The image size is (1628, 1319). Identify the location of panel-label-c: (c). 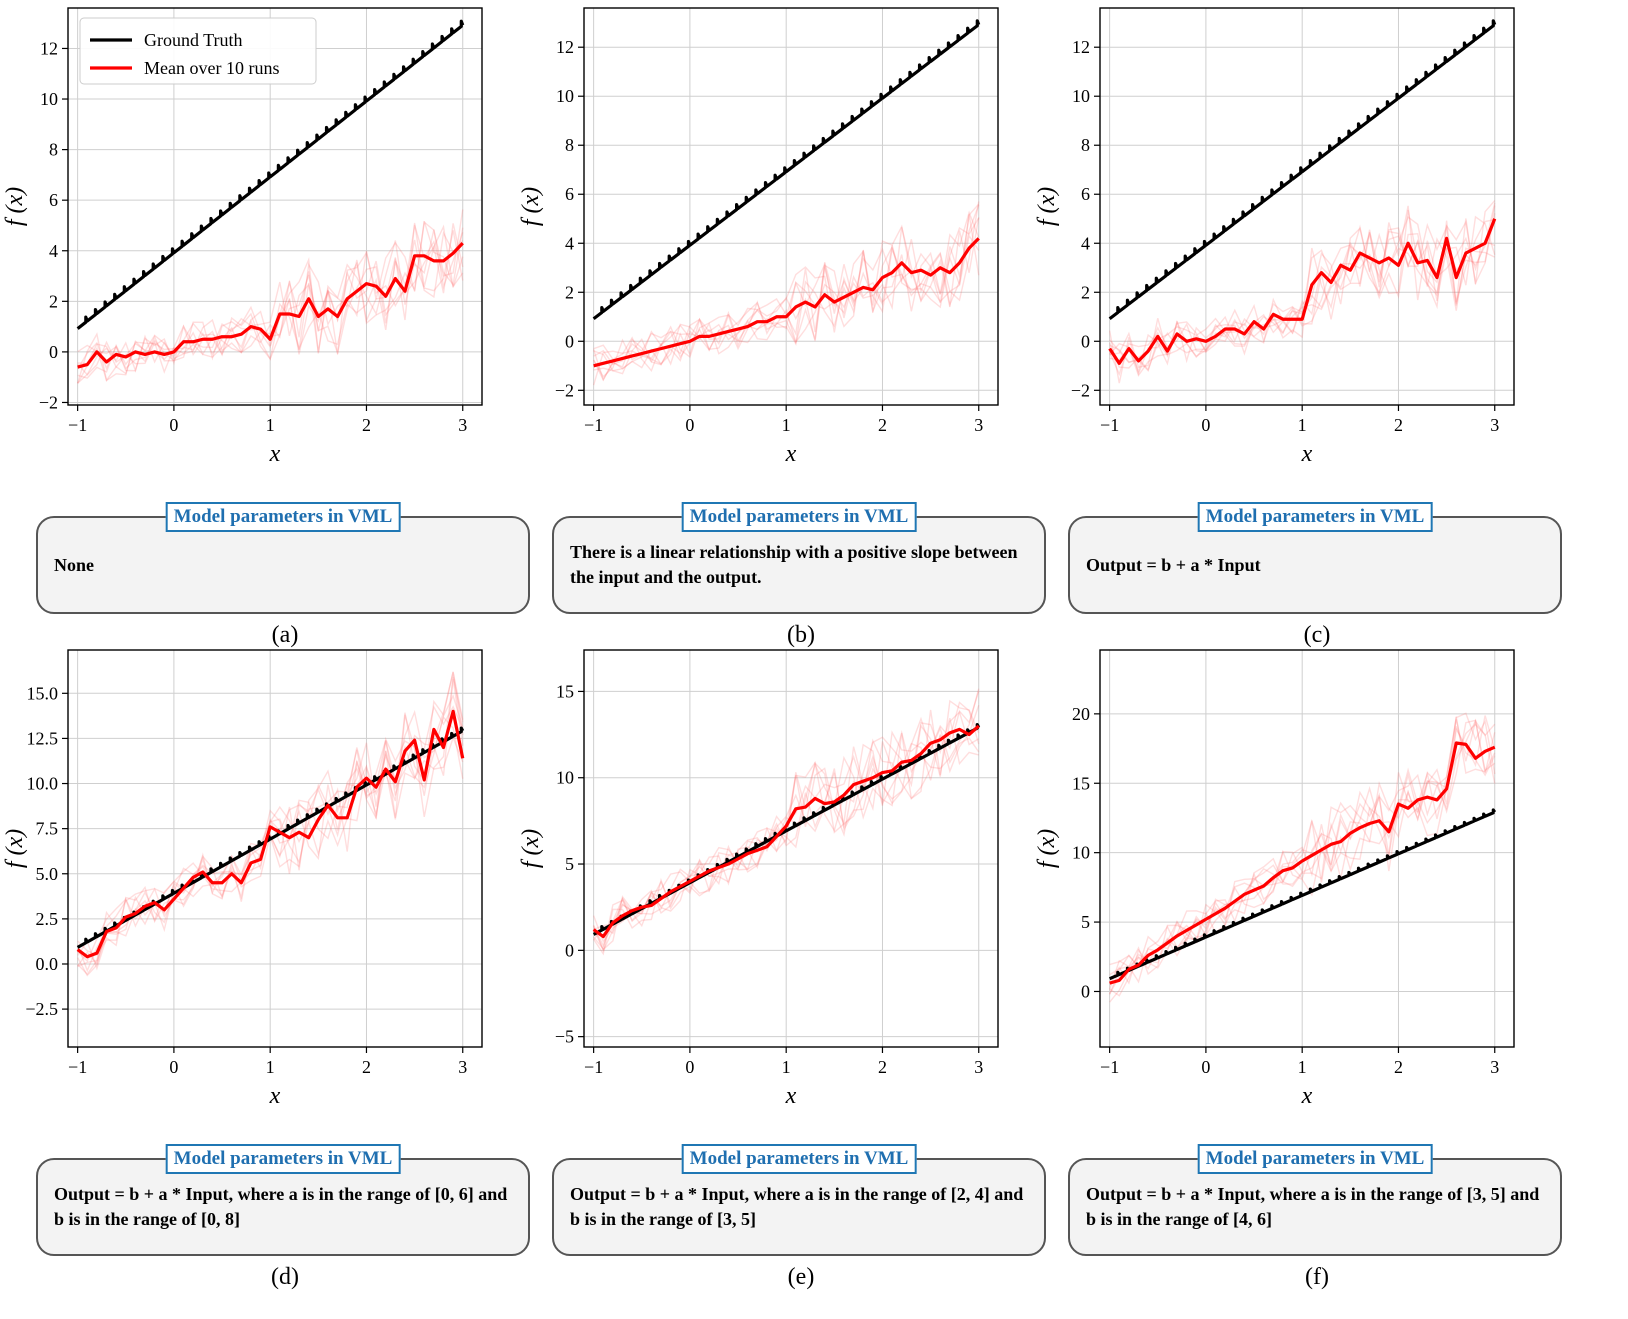
(1317, 635).